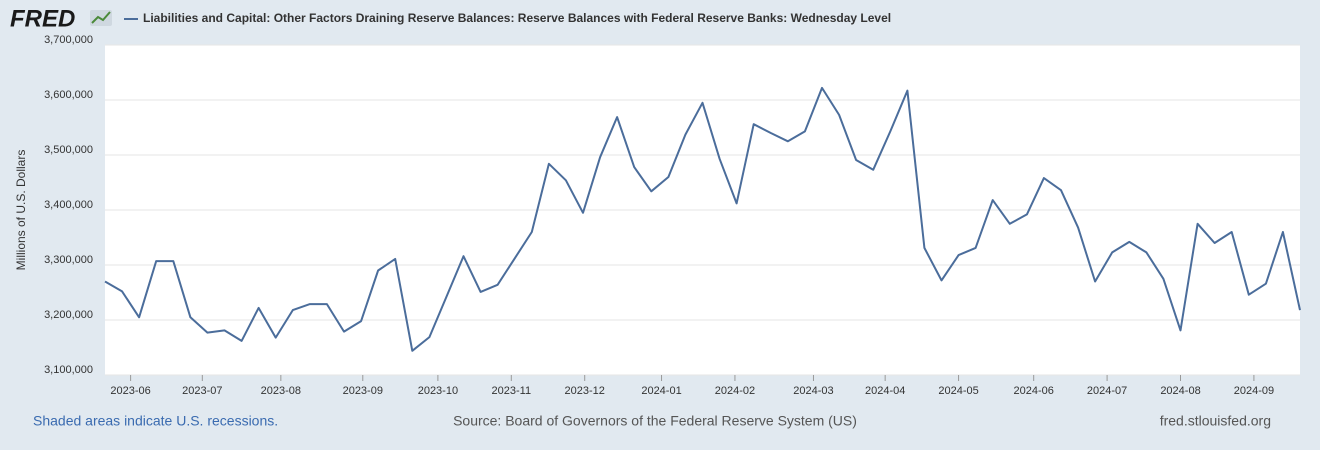  I want to click on x-tick-label: 2024-06, so click(1033, 391).